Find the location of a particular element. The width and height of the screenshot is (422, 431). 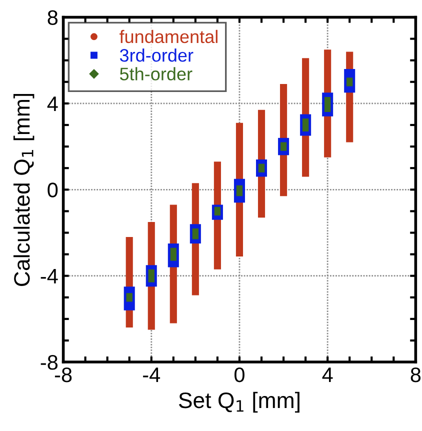

x-axis-title: Set Q$_{1}$ [mm] is located at coordinates (239, 402).